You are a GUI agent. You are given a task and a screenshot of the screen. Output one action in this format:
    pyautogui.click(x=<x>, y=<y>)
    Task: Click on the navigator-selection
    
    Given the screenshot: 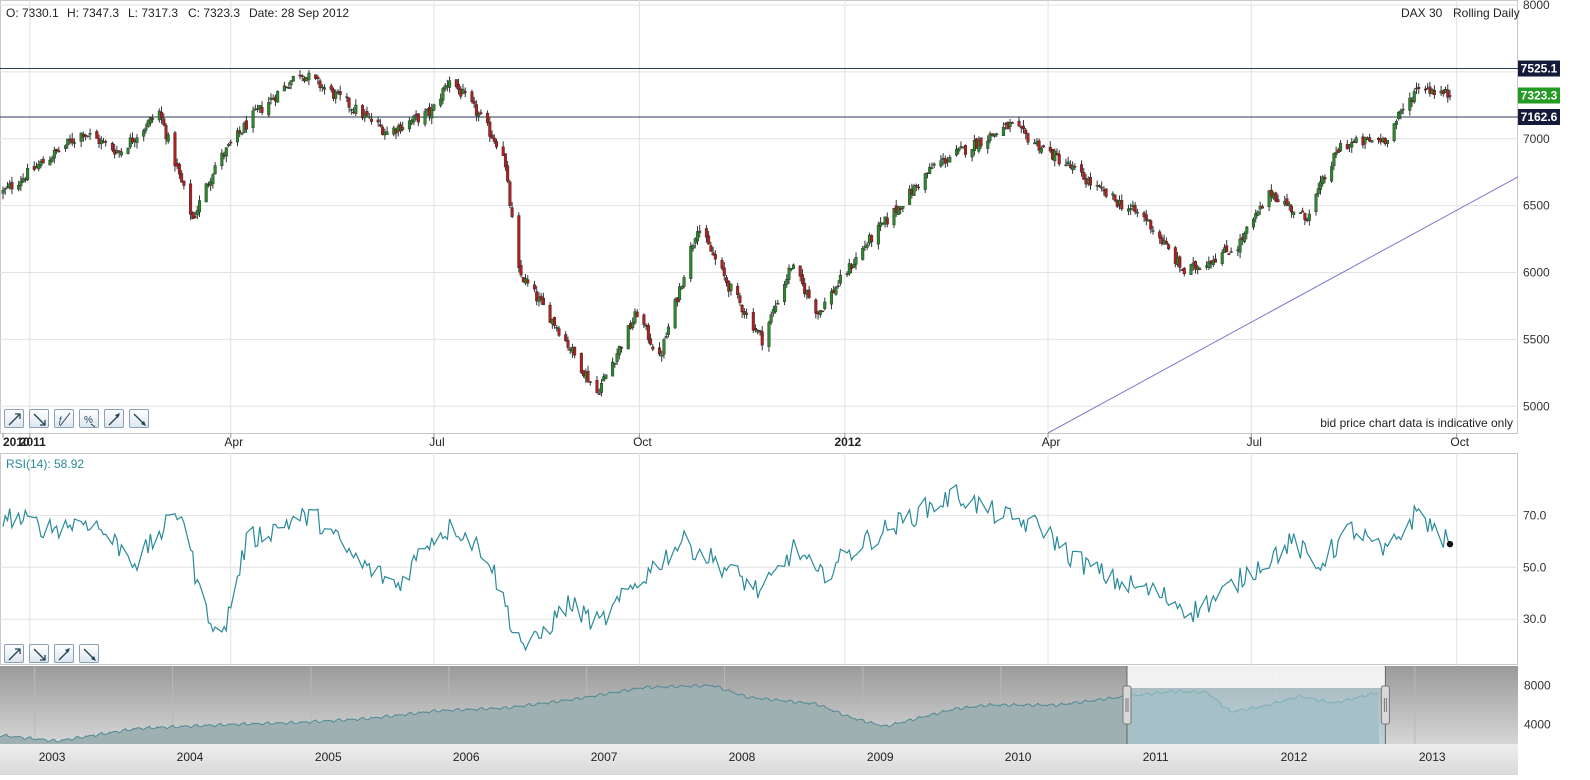 What is the action you would take?
    pyautogui.click(x=1256, y=705)
    